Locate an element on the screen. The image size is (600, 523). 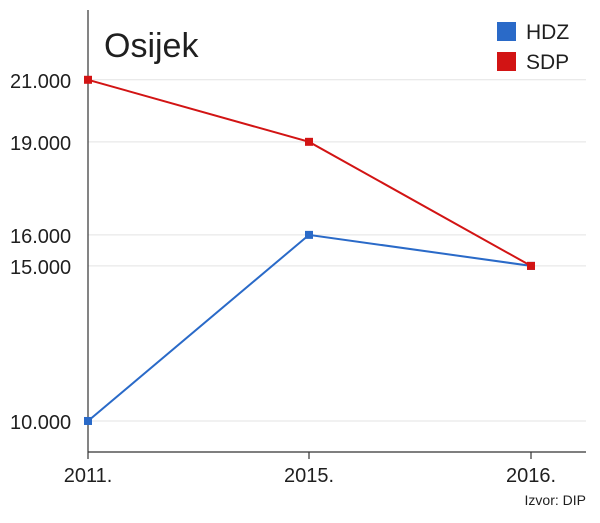
x-tick-label-0: 2011. is located at coordinates (88, 476).